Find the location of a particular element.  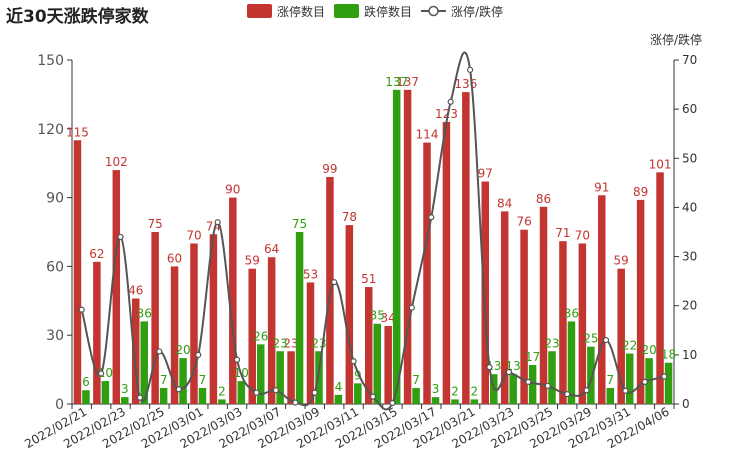

bar-limit-up-label: 34 is located at coordinates (388, 318).